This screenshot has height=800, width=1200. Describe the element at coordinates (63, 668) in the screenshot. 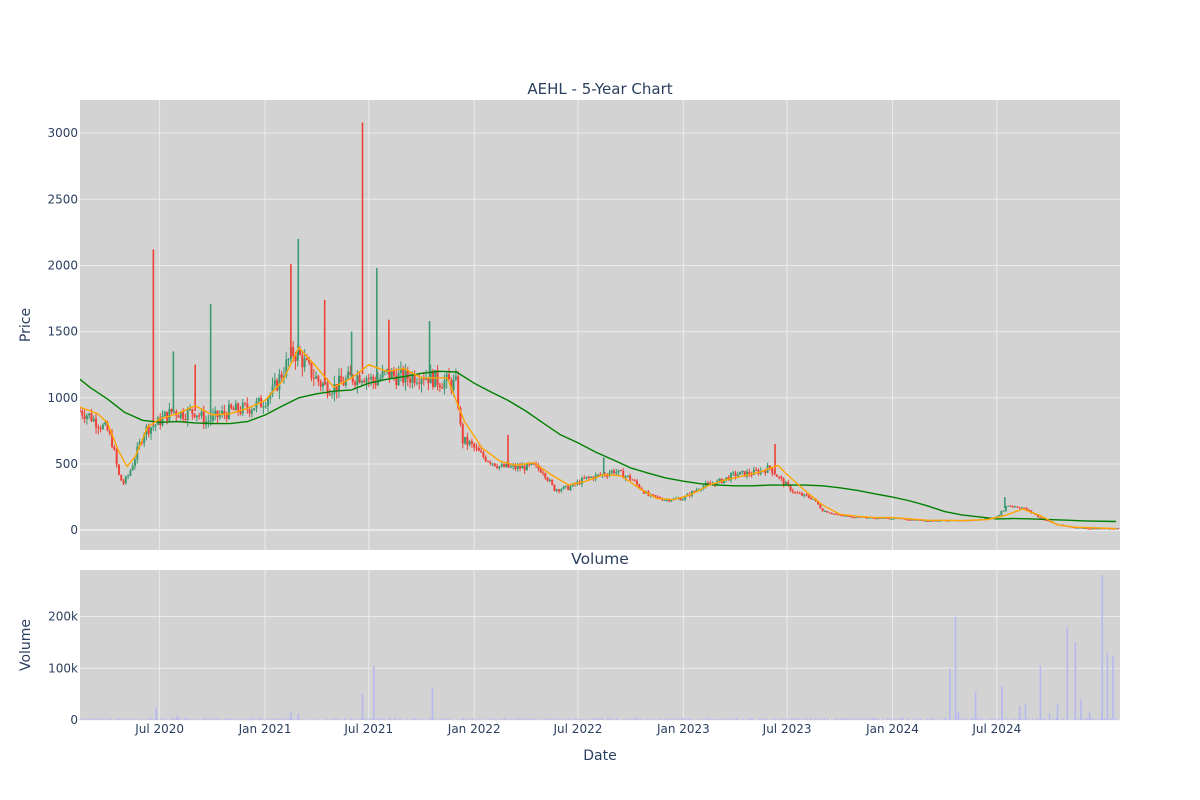

I see `volume-tick-label: 100k` at that location.